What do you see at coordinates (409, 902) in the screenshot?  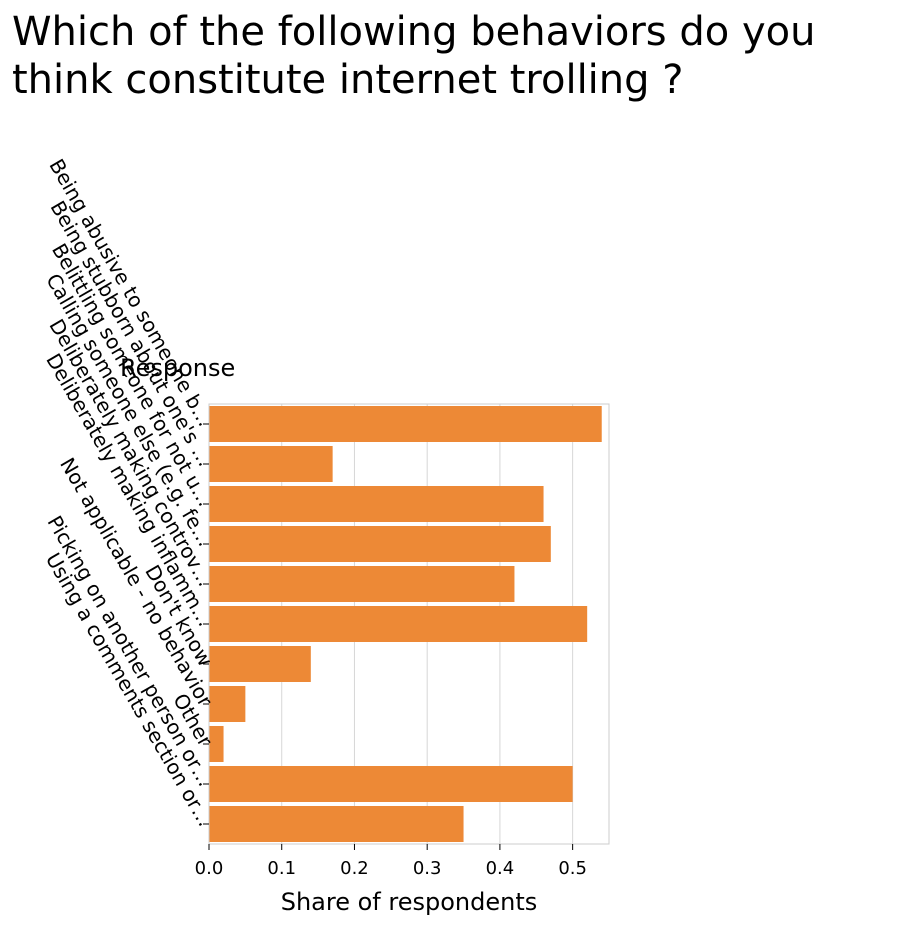 I see `x-axis-label: Share of respondents` at bounding box center [409, 902].